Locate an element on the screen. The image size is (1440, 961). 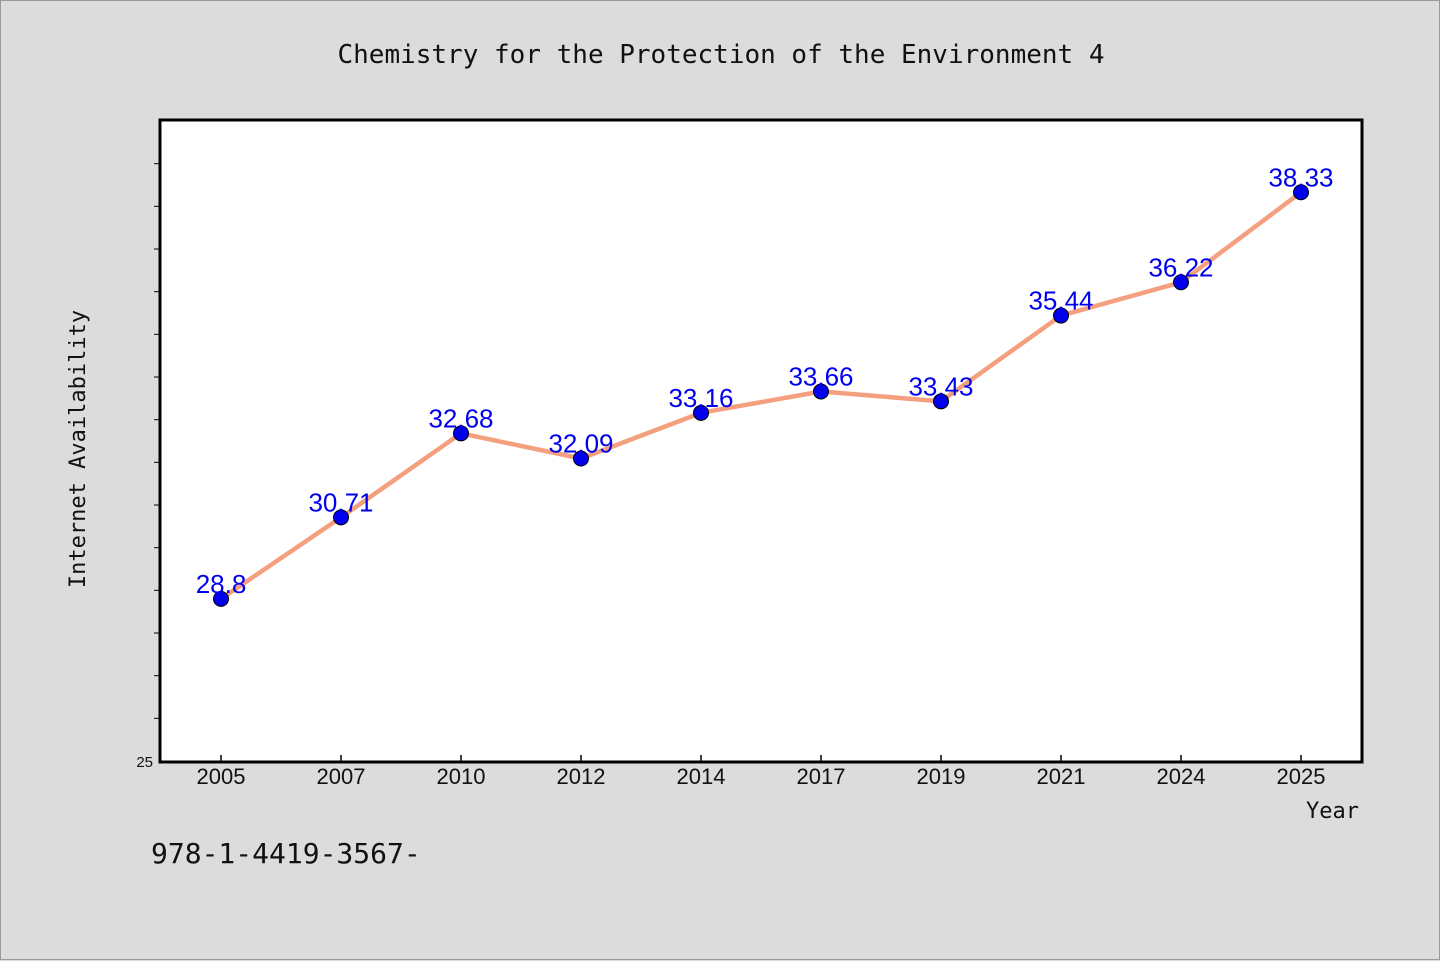
x-axis-ticks is located at coordinates (761, 758).